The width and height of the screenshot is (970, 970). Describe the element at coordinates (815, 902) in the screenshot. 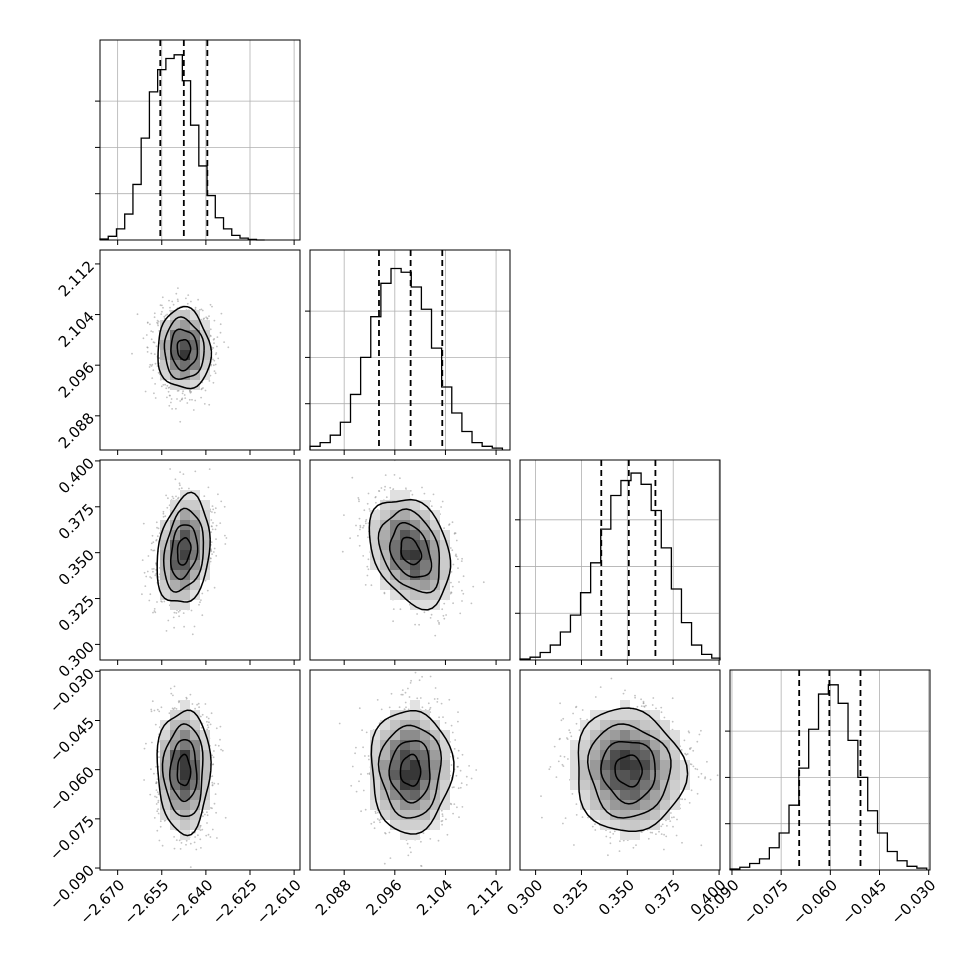

I see `x-tick-label-3-2: −0.060` at that location.